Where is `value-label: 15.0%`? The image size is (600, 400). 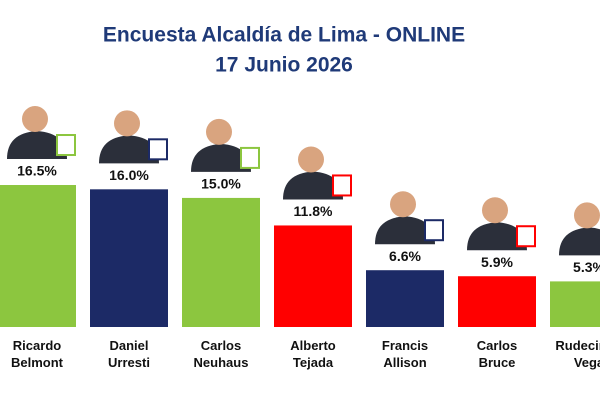 value-label: 15.0% is located at coordinates (221, 184).